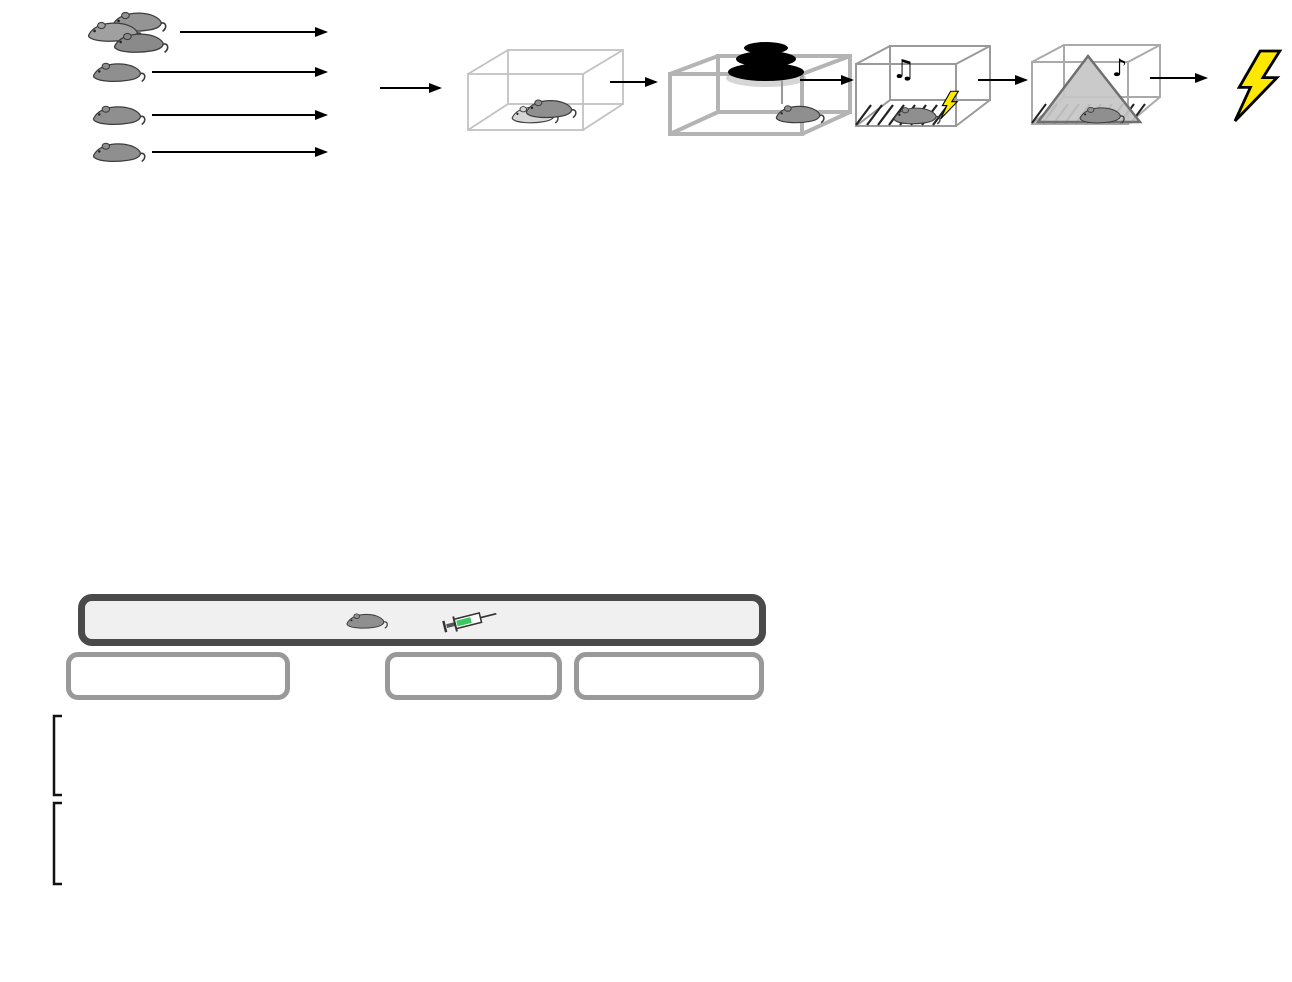  I want to click on column-header-osan-during-sis, so click(669, 676).